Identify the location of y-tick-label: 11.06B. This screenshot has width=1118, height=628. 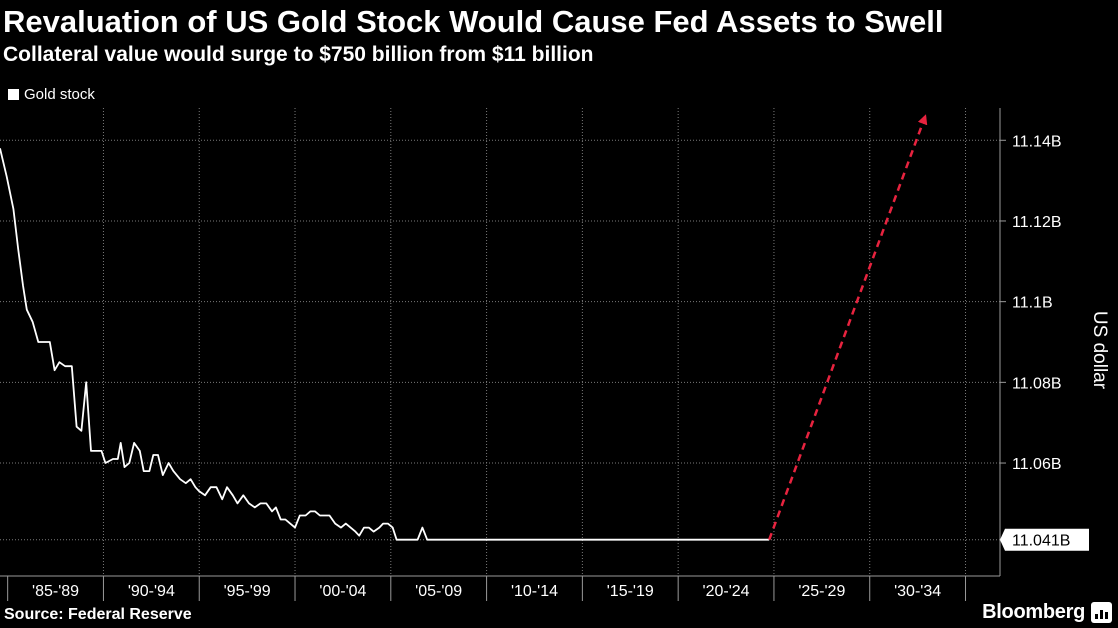
(1037, 464).